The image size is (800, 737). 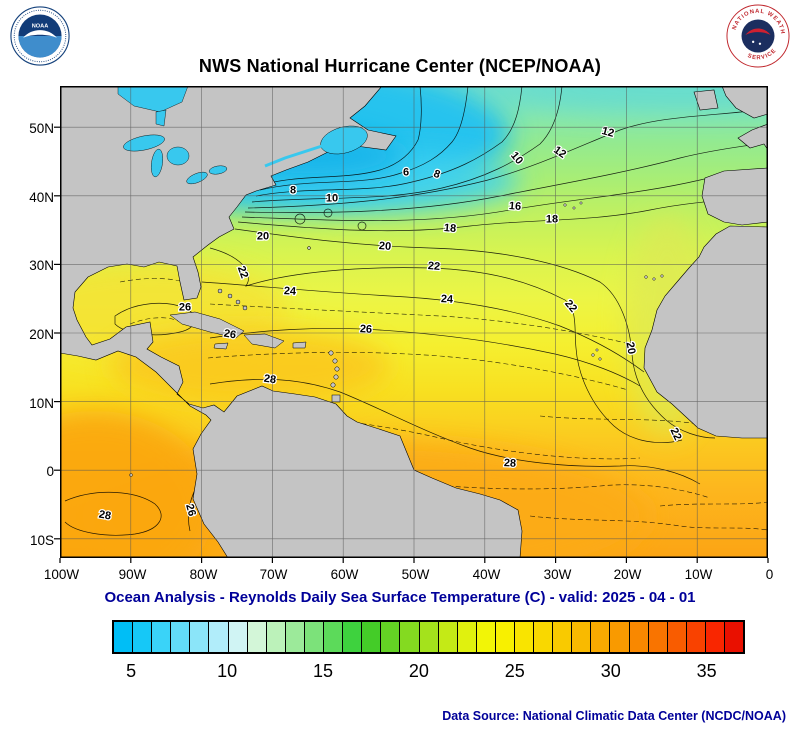 I want to click on noaa-logo-graphic: NOAA, so click(x=40, y=36).